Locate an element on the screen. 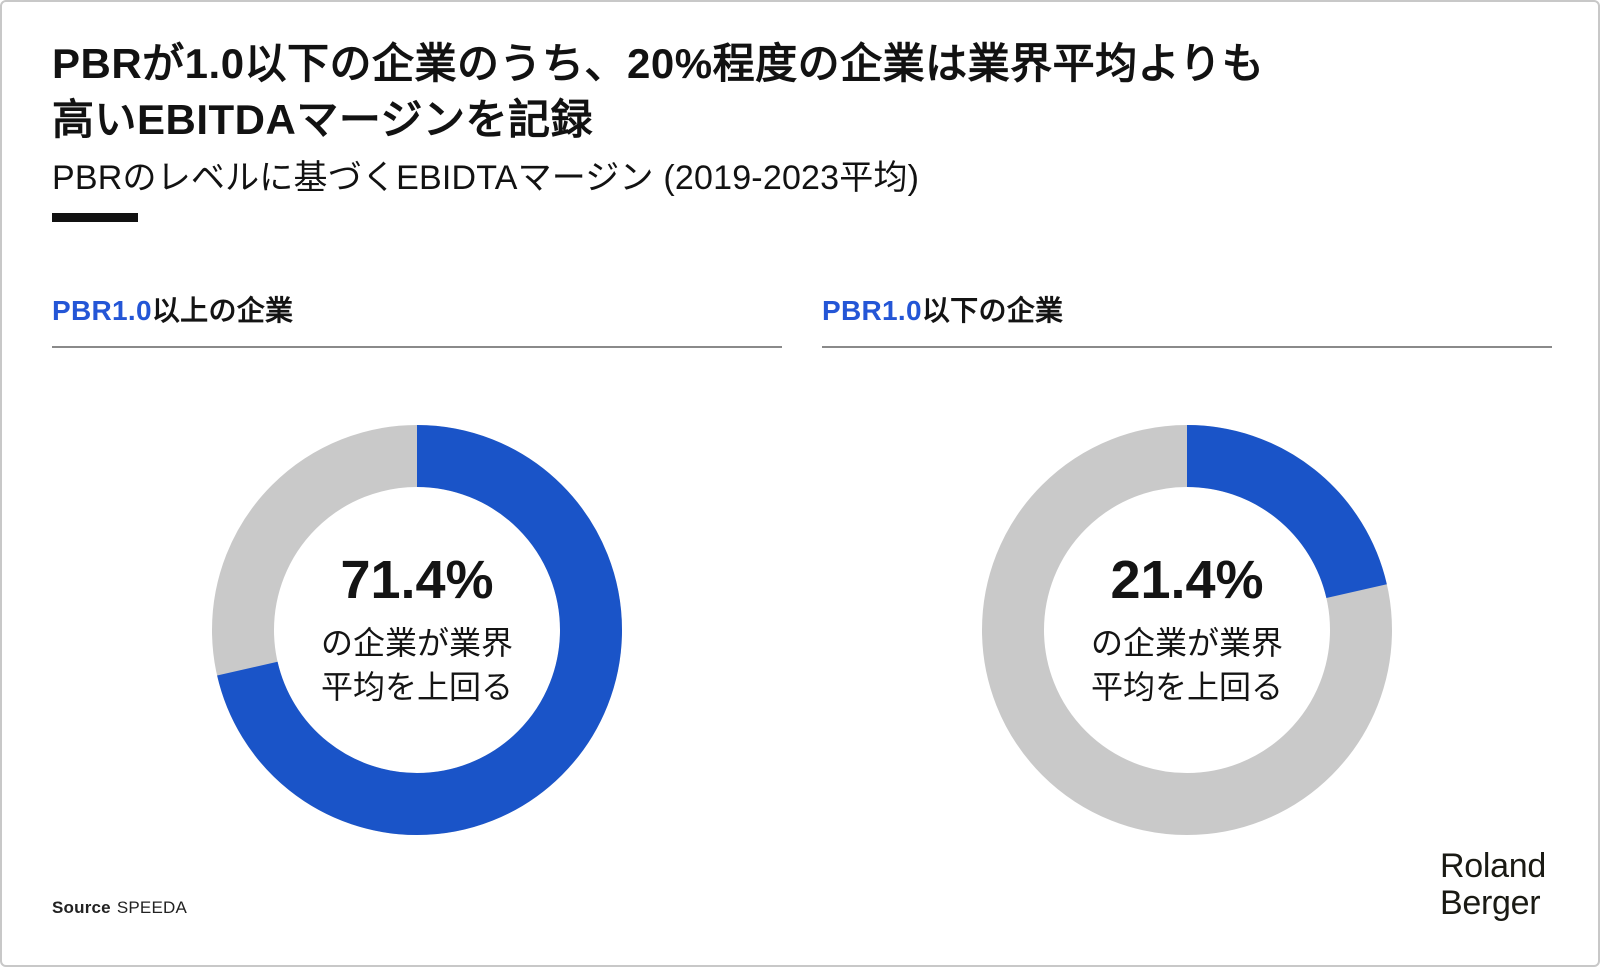 The width and height of the screenshot is (1600, 967). page-title-line1: PBRが1.0以下の企業のうち、20%程度の企業は業界平均よりも is located at coordinates (658, 63).